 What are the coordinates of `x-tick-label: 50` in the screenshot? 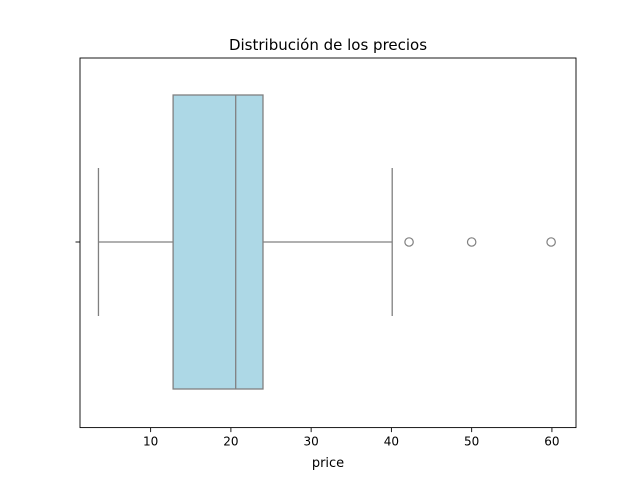 It's located at (471, 442).